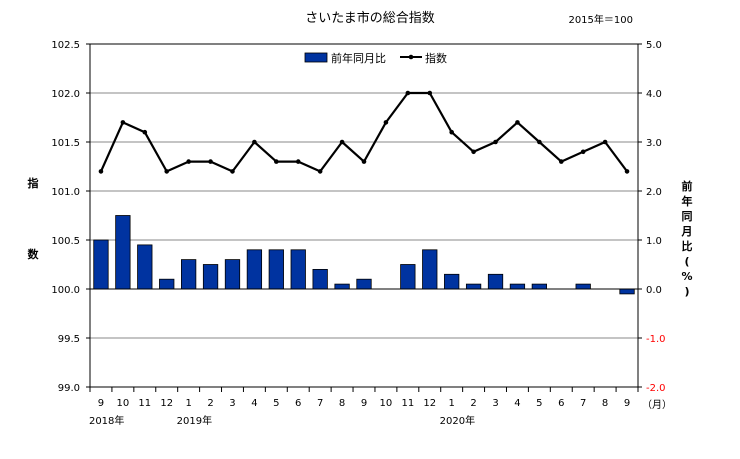 The height and width of the screenshot is (459, 740). Describe the element at coordinates (436, 58) in the screenshot. I see `legend-label-index: 指数` at that location.